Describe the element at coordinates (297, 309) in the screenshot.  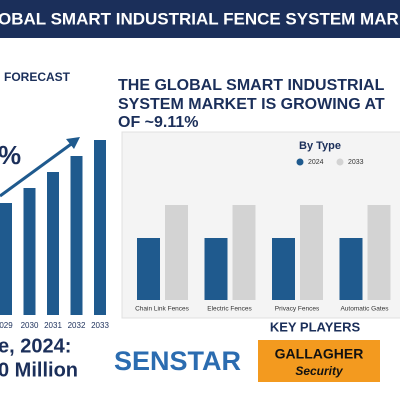
I see `x-tick-label: Privacy Fences` at that location.